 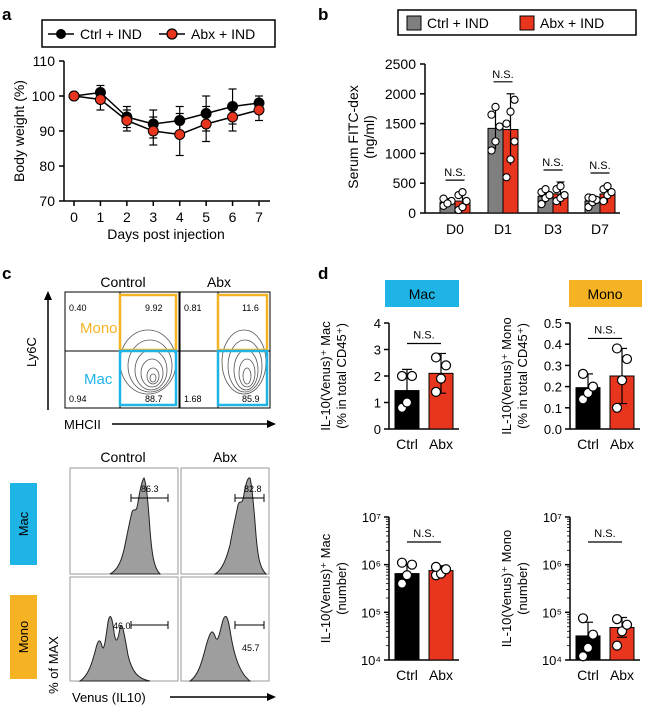 I want to click on d-bar, so click(x=441, y=615).